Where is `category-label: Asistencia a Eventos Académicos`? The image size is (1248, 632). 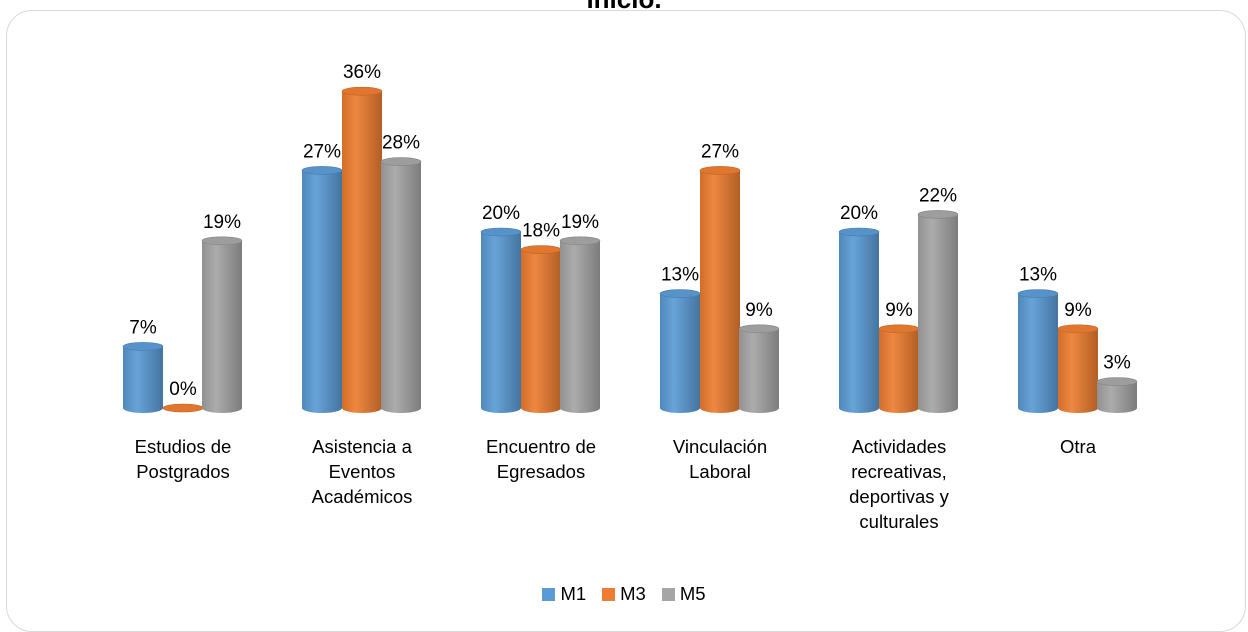
category-label: Asistencia a Eventos Académicos is located at coordinates (362, 471).